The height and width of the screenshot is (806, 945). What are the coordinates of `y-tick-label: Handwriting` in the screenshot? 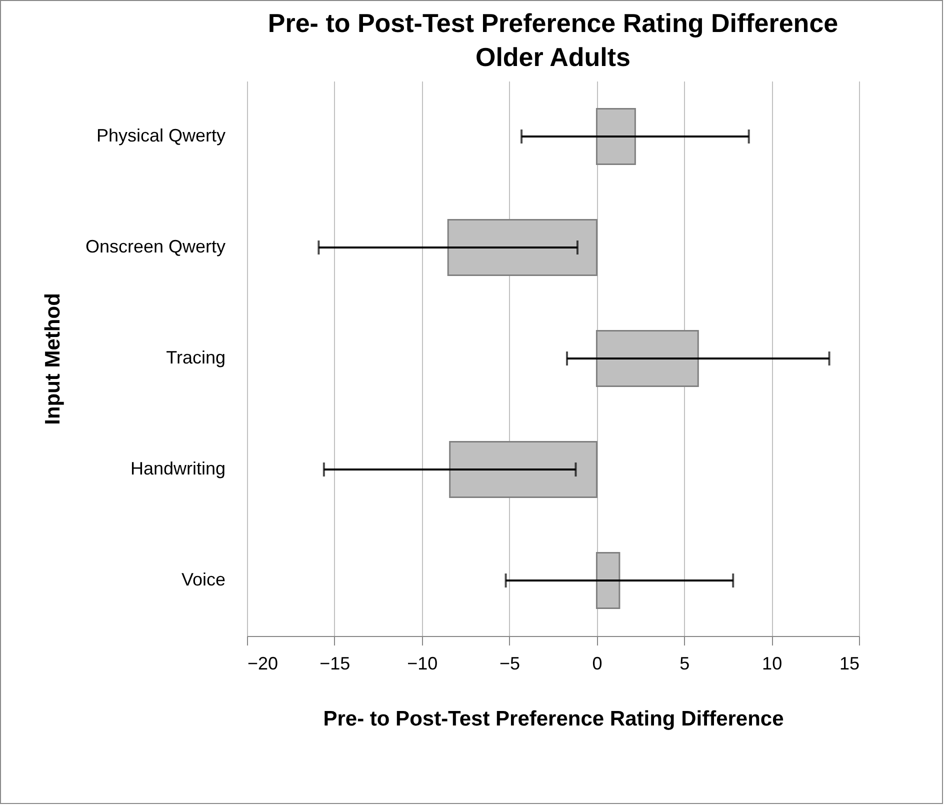 It's located at (178, 468).